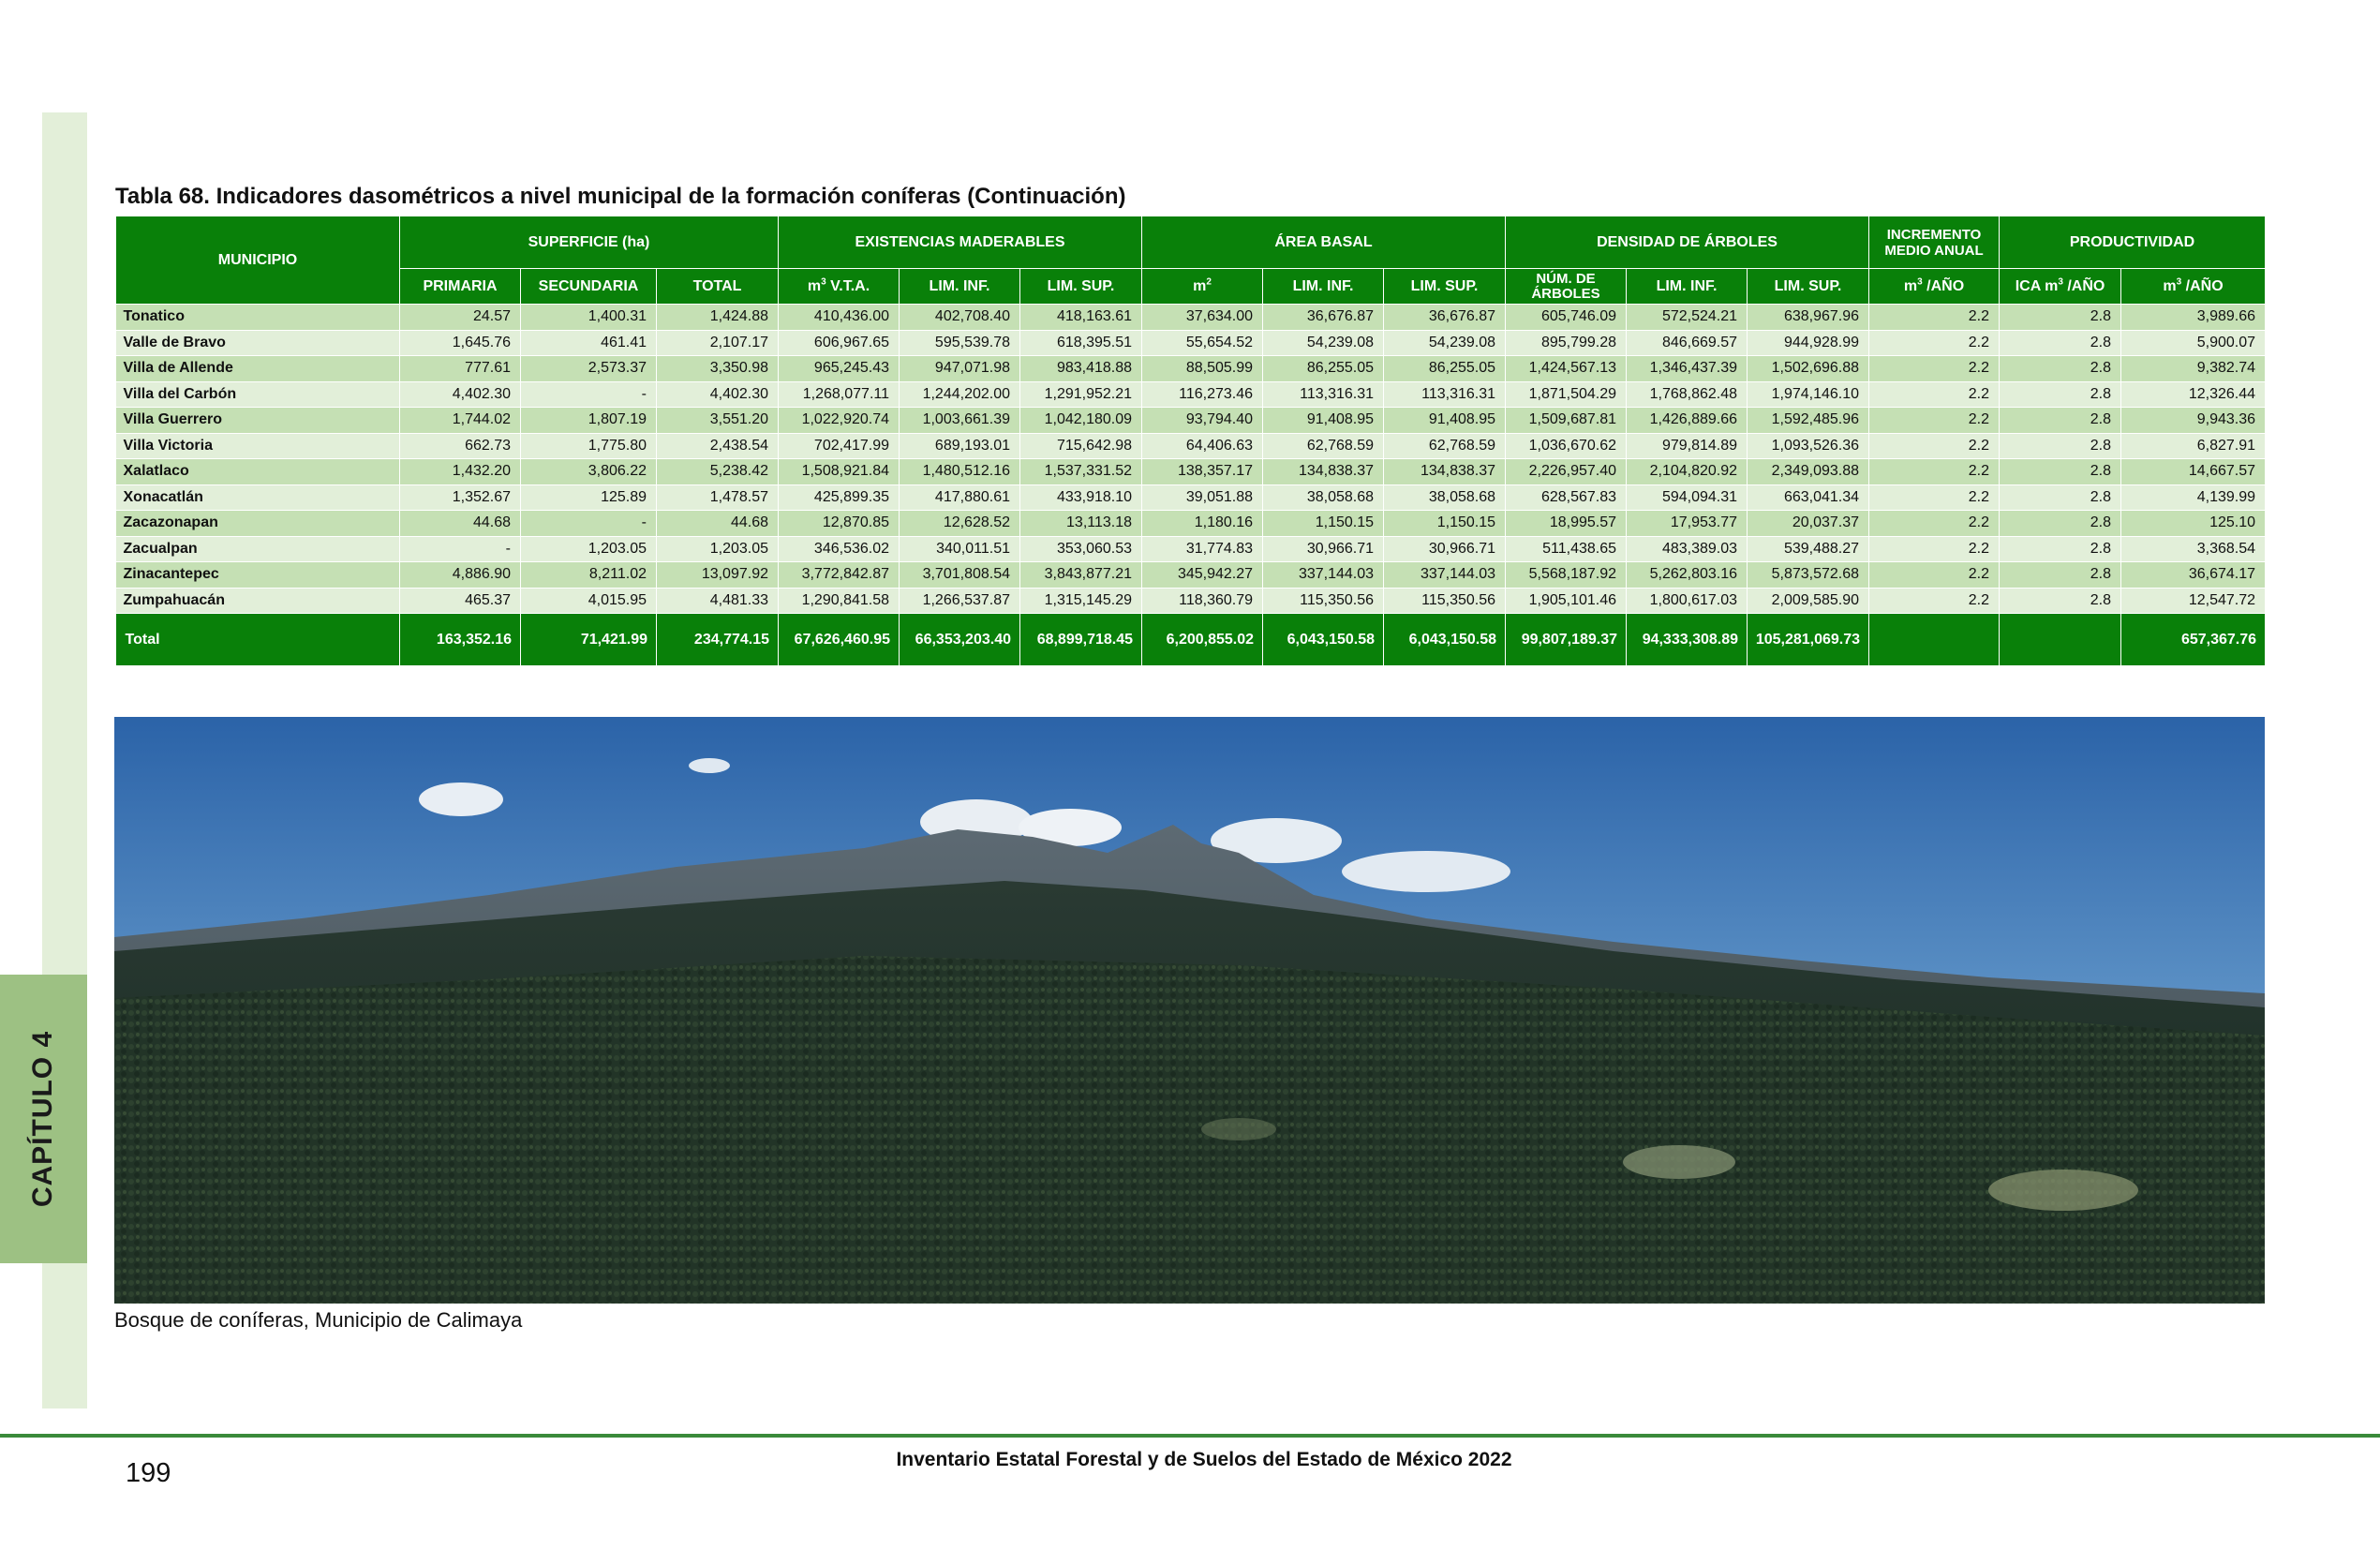  Describe the element at coordinates (1445, 368) in the screenshot. I see `value-cell: 86,255.05` at that location.